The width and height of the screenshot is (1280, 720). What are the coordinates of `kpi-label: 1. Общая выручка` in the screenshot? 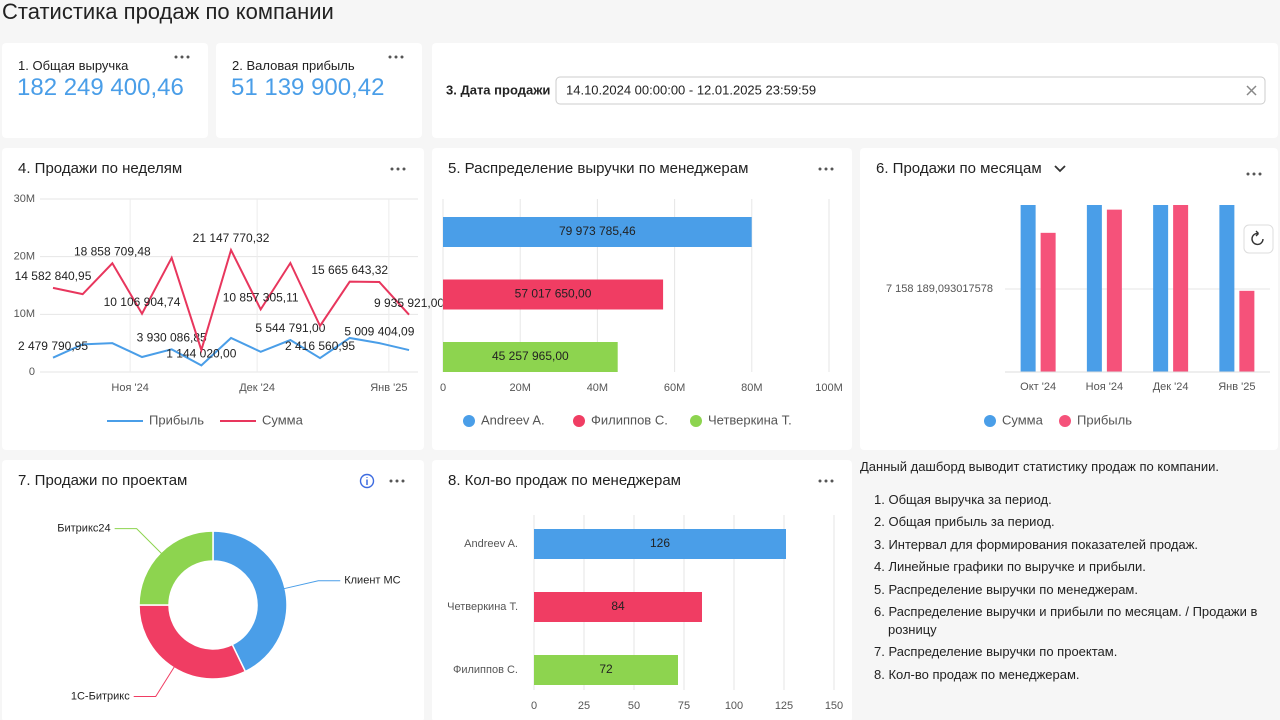 It's located at (73, 65).